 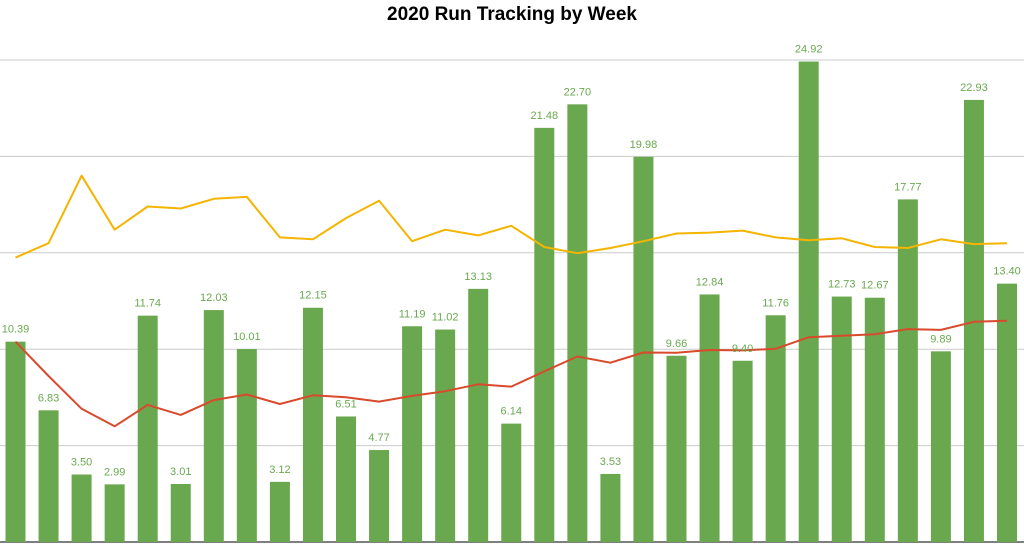 I want to click on data-label: 3.01, so click(x=180, y=472).